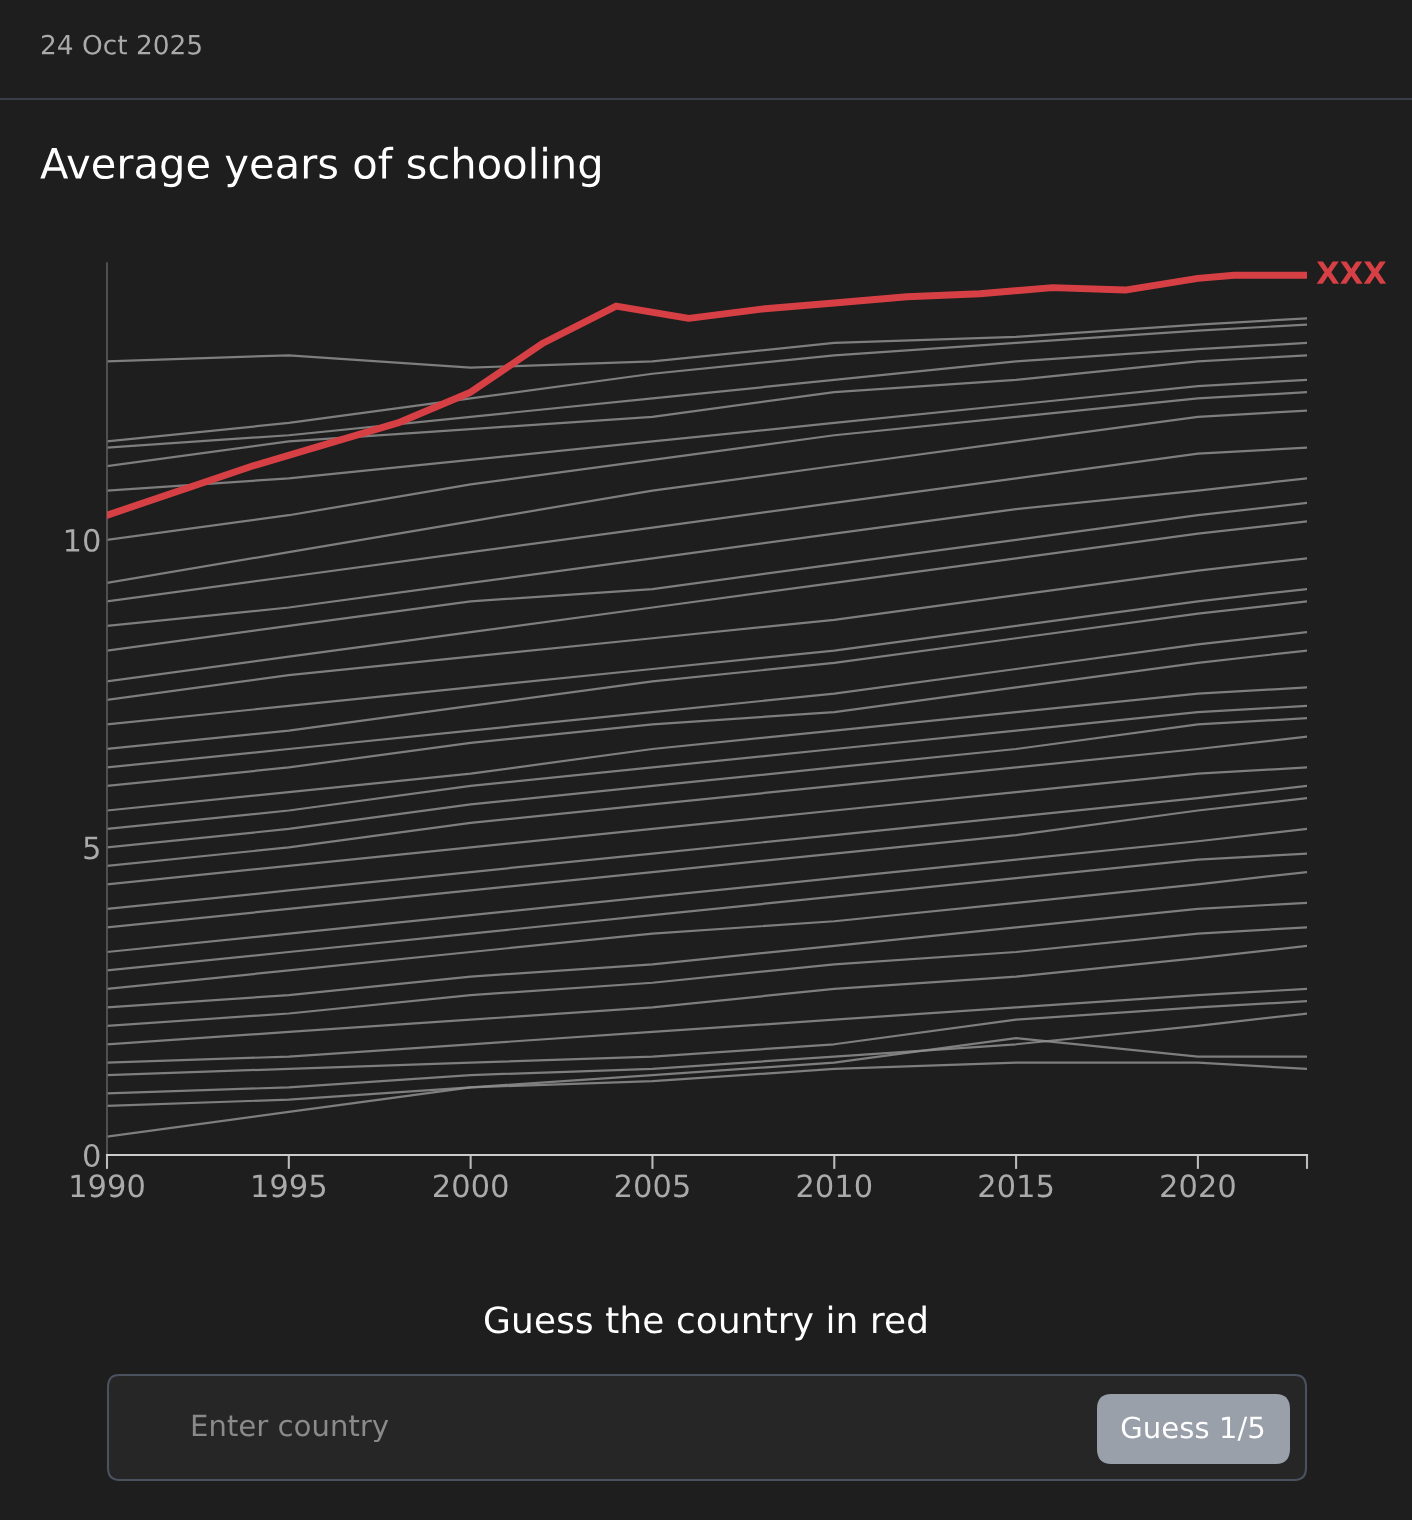 The width and height of the screenshot is (1412, 1520). I want to click on text: Enter country, so click(290, 1428).